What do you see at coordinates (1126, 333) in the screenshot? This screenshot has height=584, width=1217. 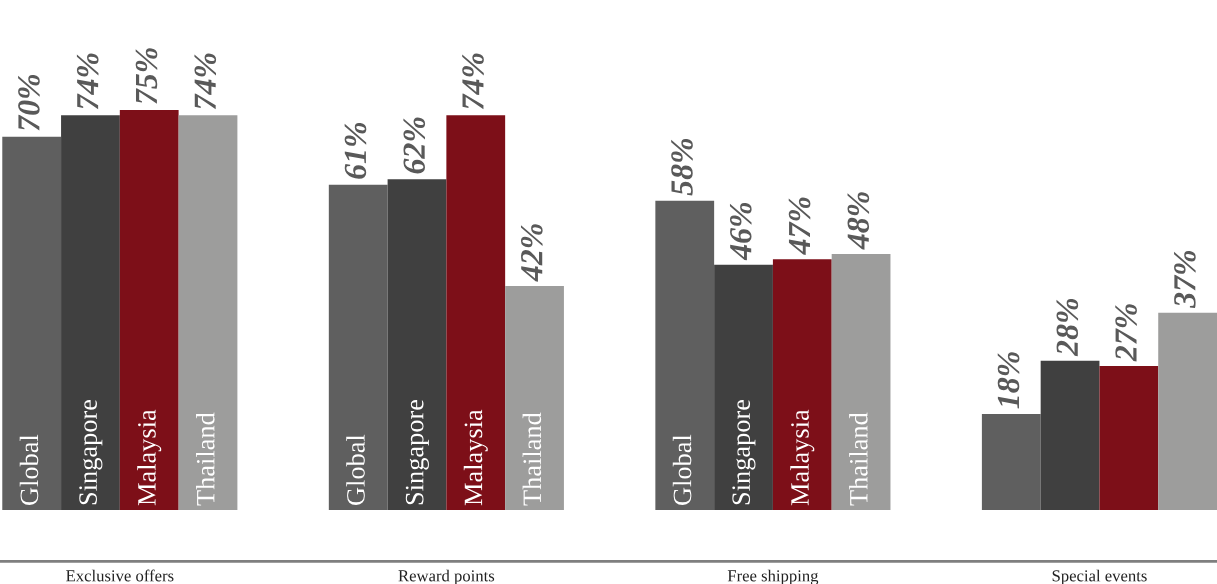 I see `data-label: 27%` at bounding box center [1126, 333].